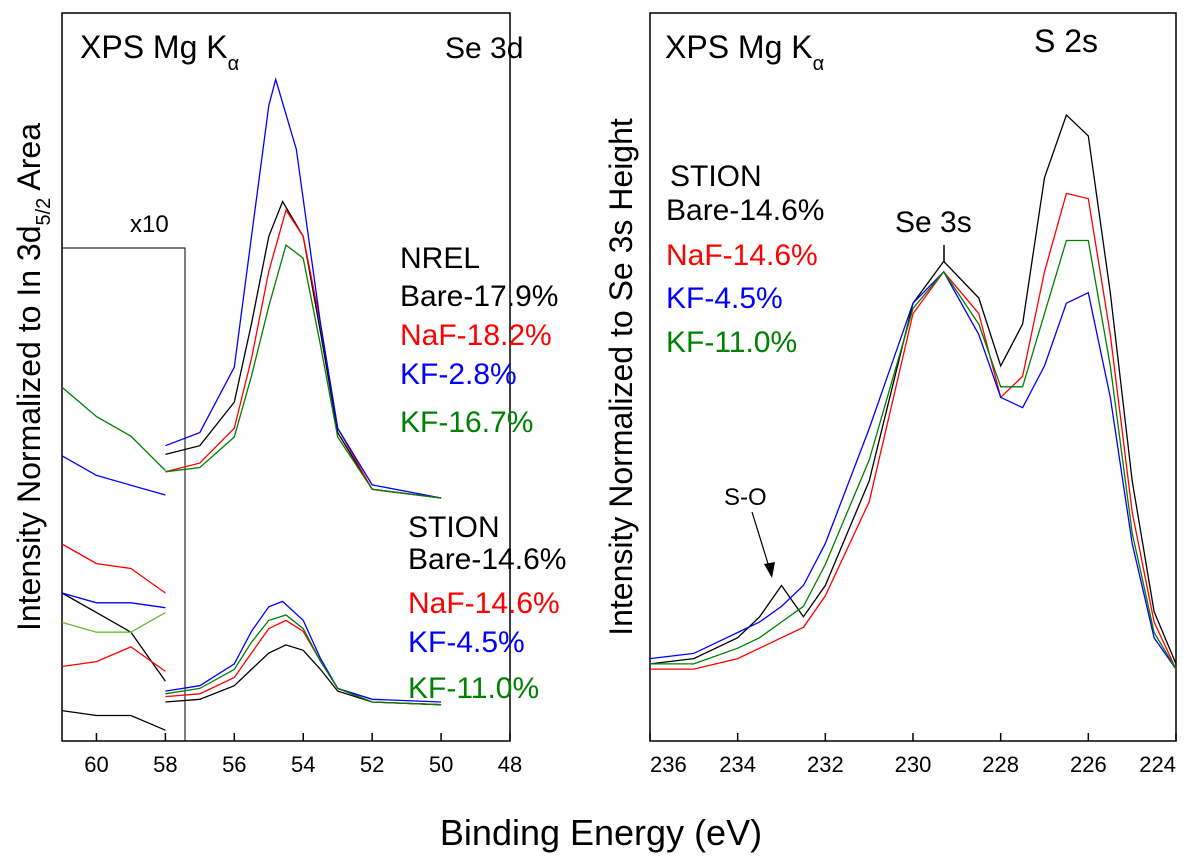 Image resolution: width=1202 pixels, height=856 pixels. What do you see at coordinates (1066, 41) in the screenshot?
I see `right-panel-title: S 2s` at bounding box center [1066, 41].